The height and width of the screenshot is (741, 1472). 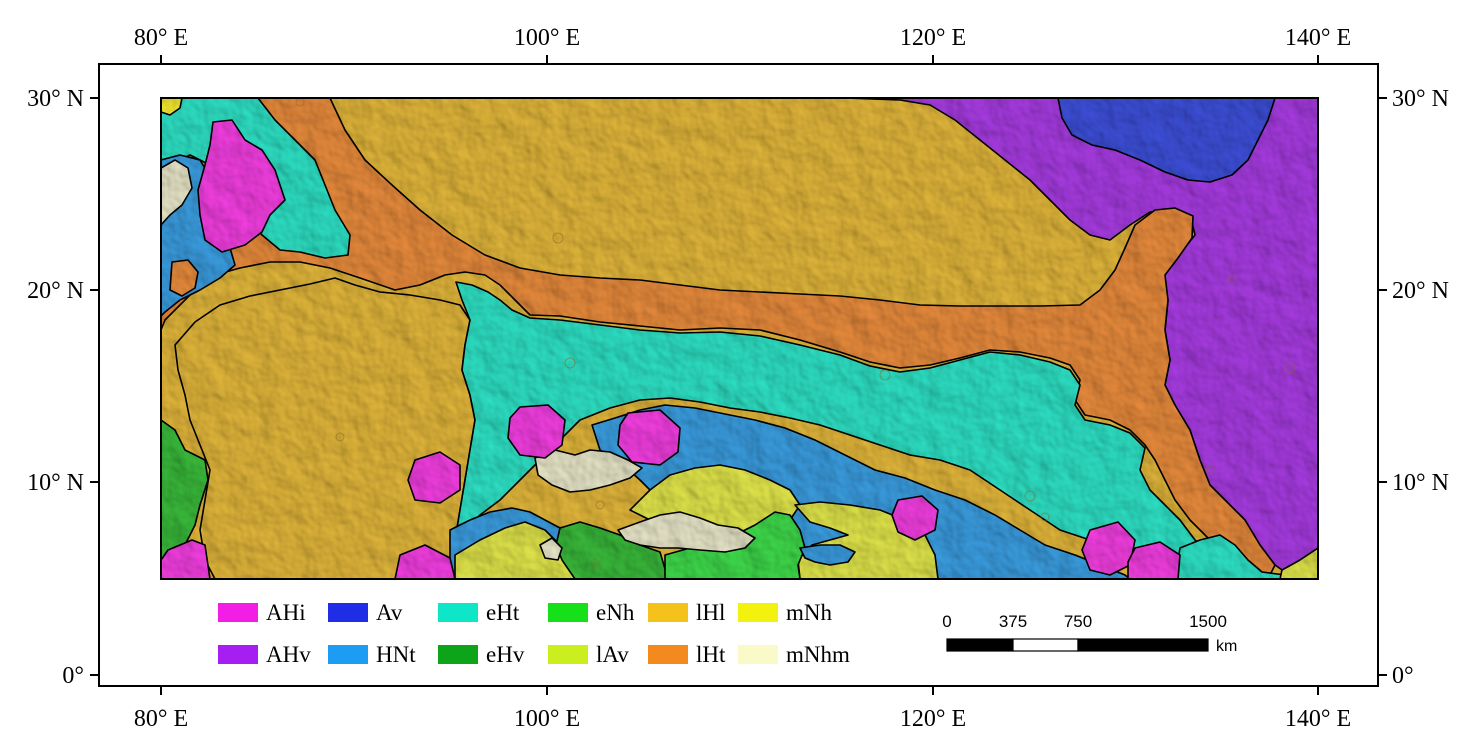 What do you see at coordinates (1078, 621) in the screenshot?
I see `scale-label-750: 750` at bounding box center [1078, 621].